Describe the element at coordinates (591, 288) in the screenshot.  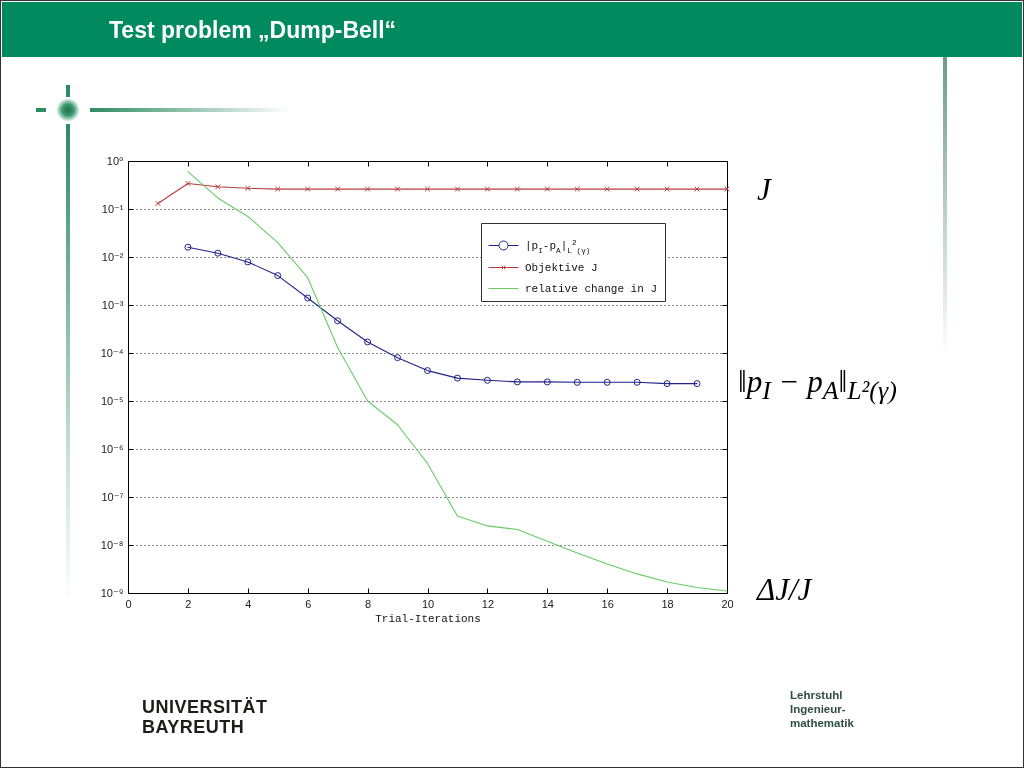
I see `legend-label: relative change in J` at that location.